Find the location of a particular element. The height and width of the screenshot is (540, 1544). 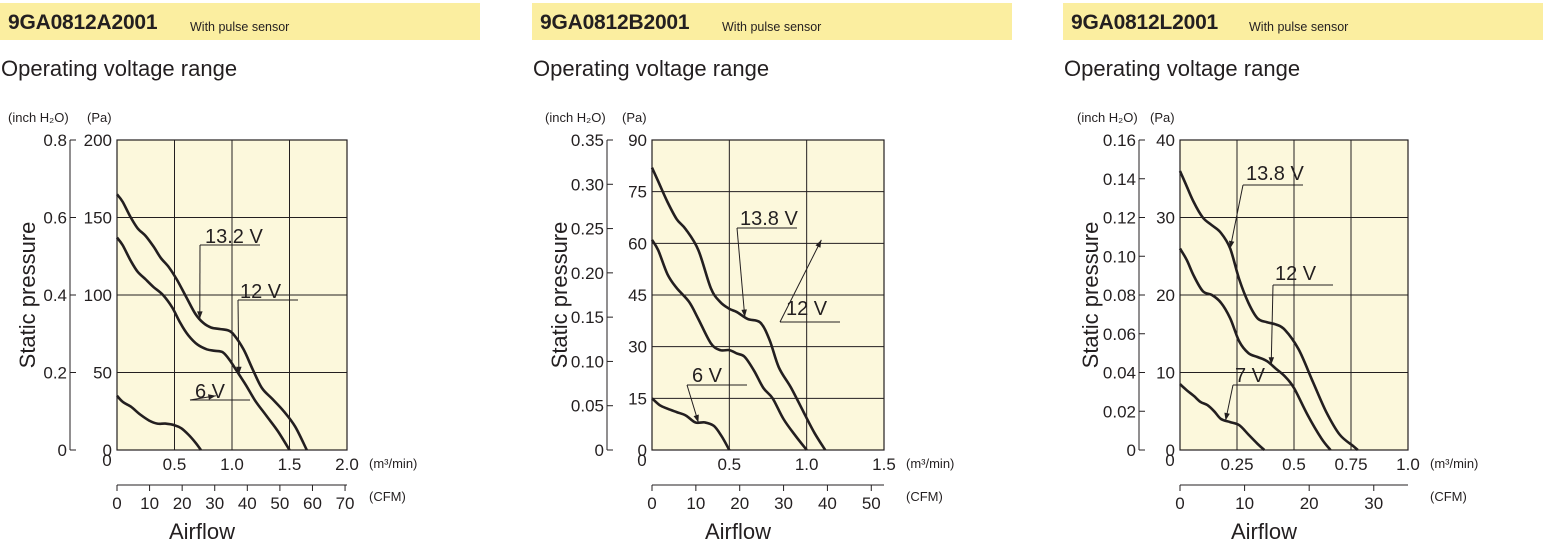

y-tick-label-pa: 20 is located at coordinates (1165, 295).